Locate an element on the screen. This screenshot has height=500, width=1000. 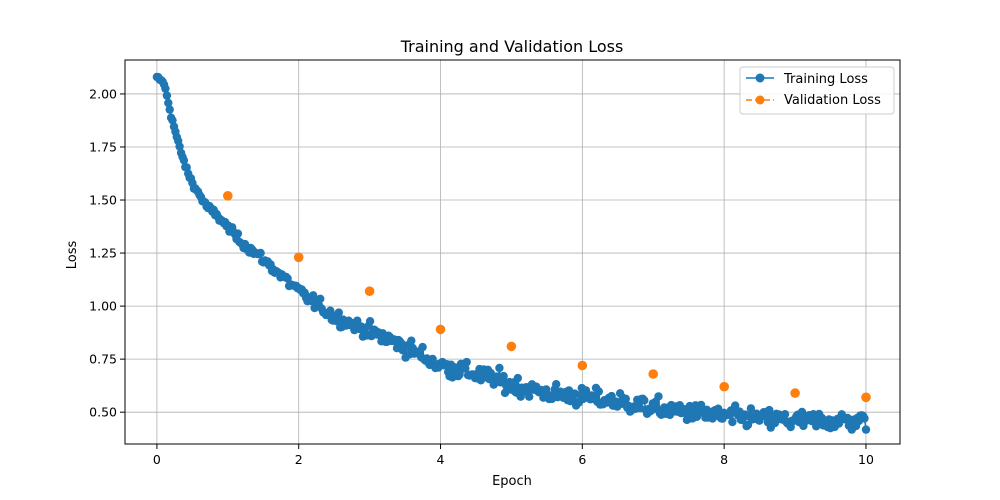
y-tick-label: 0.75 is located at coordinates (103, 359).